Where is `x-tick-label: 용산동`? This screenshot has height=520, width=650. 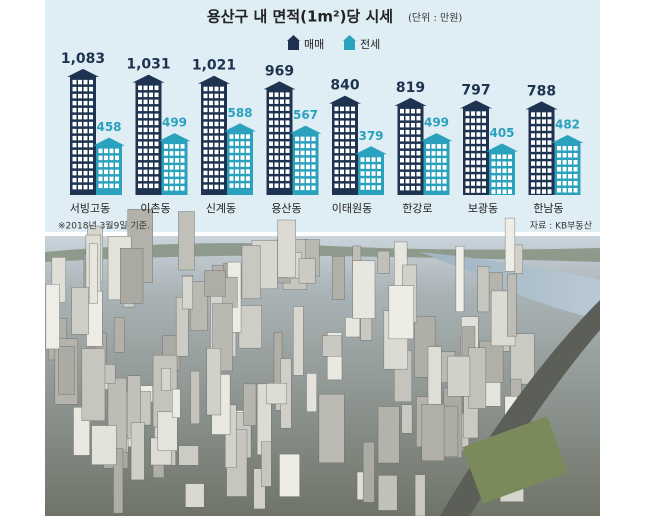
x-tick-label: 용산동 is located at coordinates (286, 208).